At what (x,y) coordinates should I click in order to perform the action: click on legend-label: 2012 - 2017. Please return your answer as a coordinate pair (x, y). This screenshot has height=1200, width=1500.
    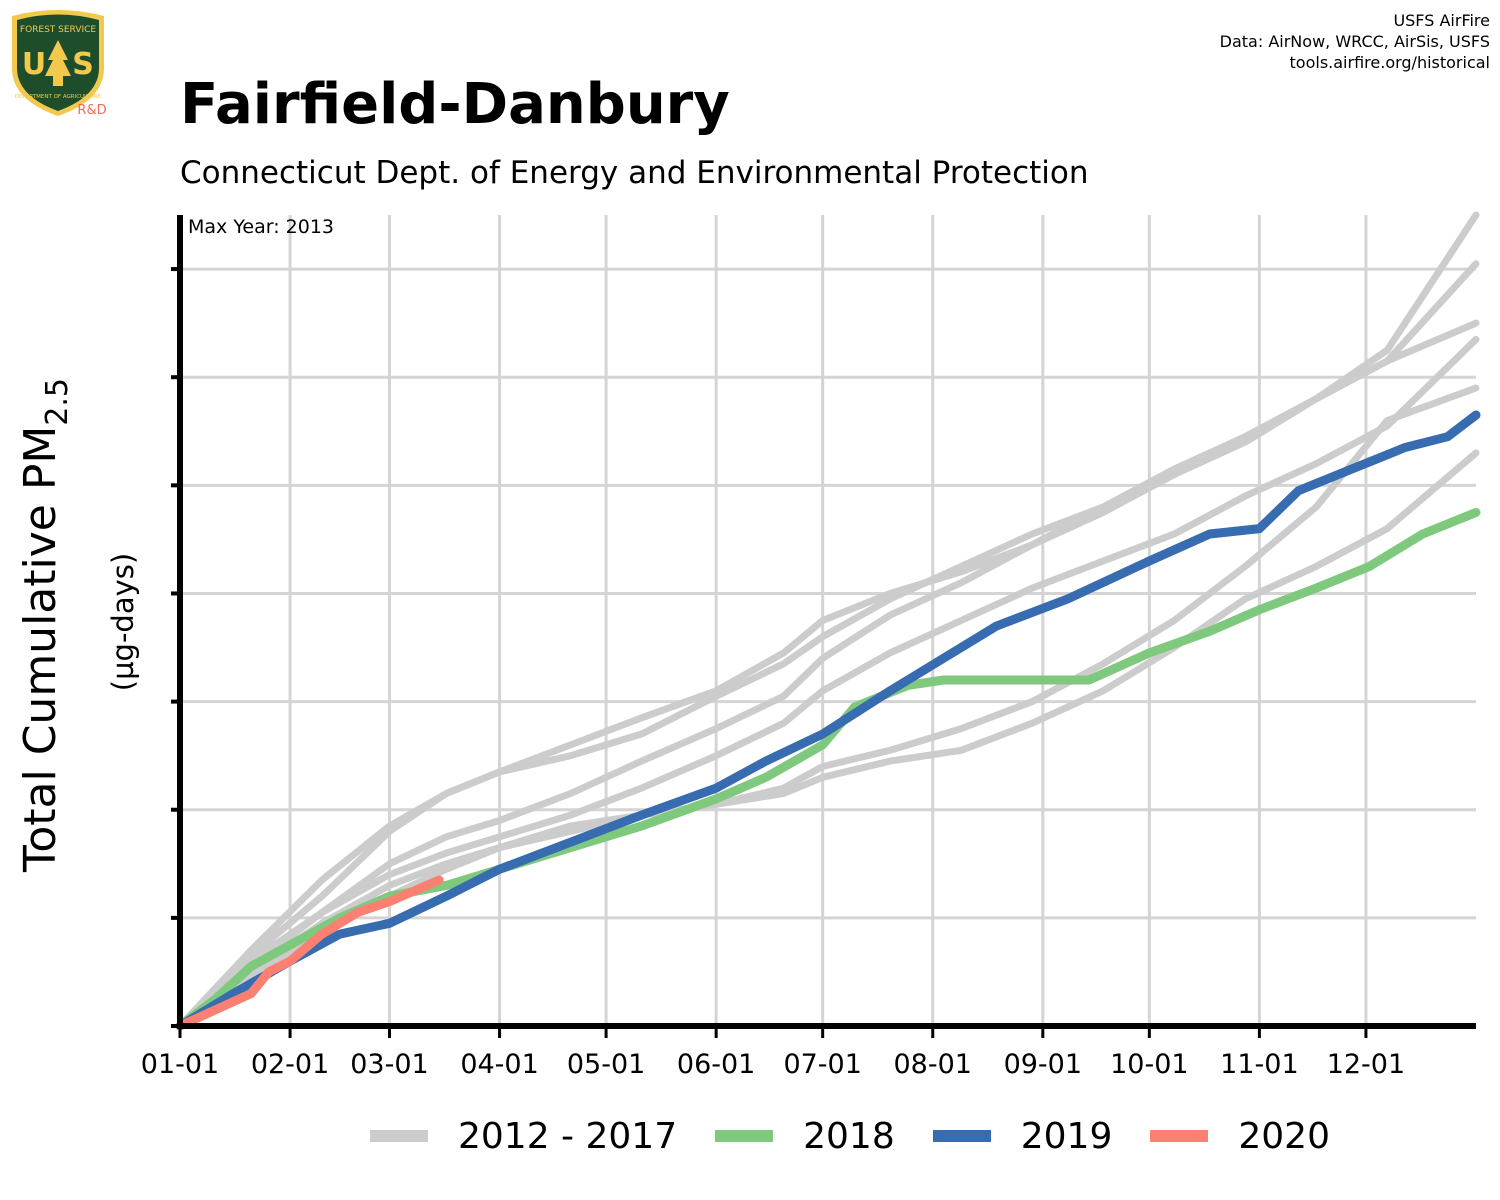
    Looking at the image, I should click on (568, 1136).